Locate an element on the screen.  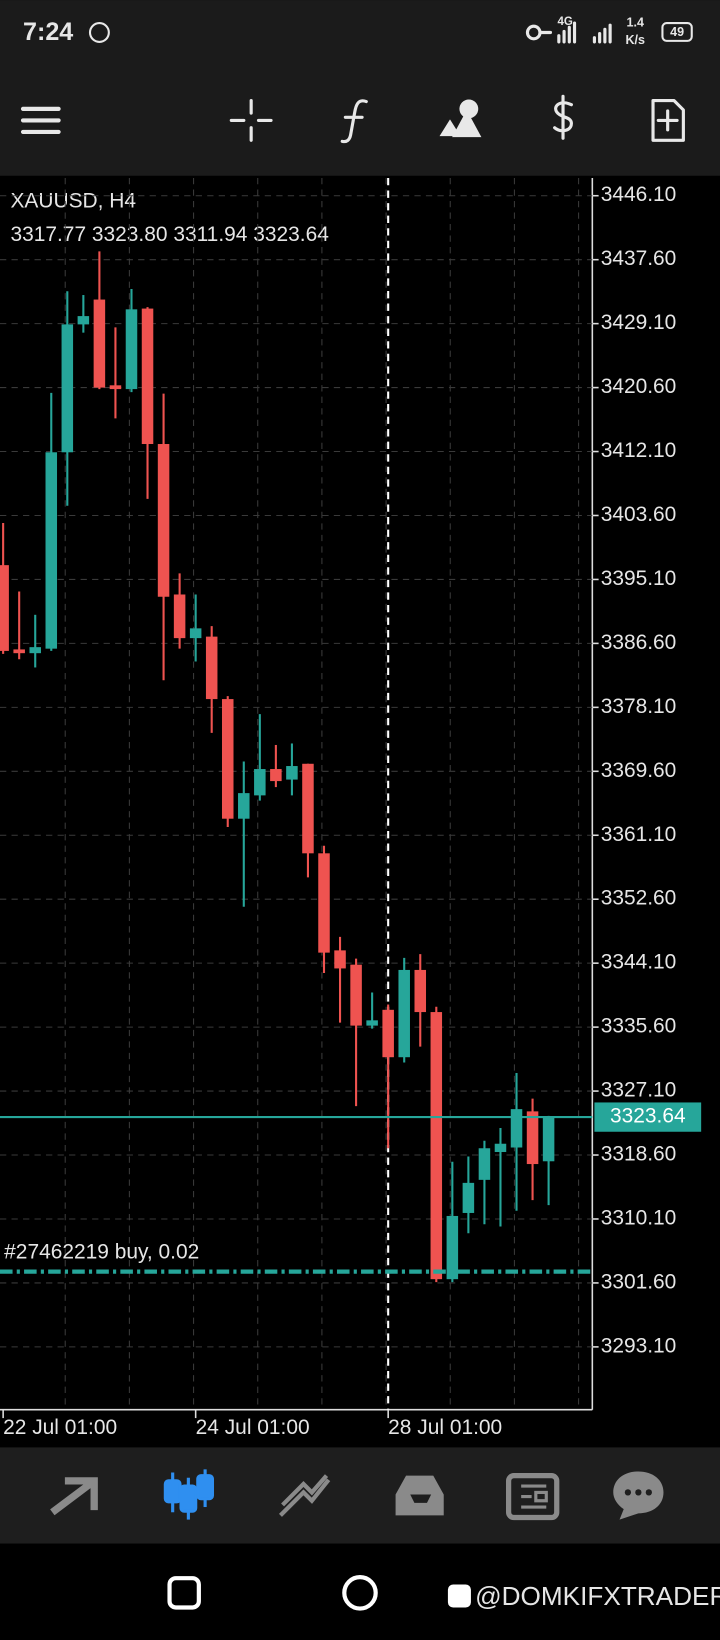
symbol-label: XAUUSD, H4 is located at coordinates (73, 201).